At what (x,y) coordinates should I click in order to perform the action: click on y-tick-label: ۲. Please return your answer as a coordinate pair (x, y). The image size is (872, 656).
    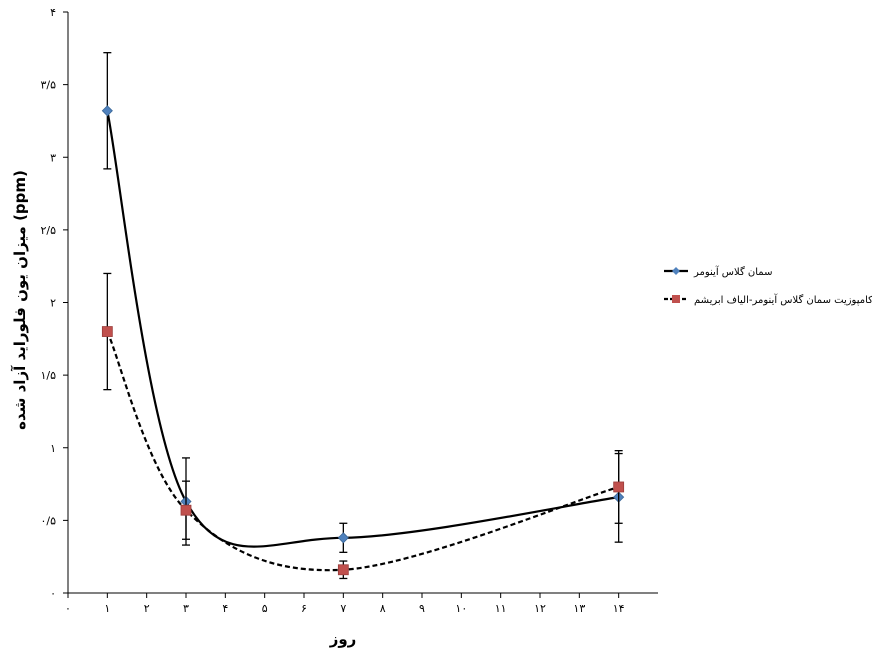
    Looking at the image, I should click on (53, 303).